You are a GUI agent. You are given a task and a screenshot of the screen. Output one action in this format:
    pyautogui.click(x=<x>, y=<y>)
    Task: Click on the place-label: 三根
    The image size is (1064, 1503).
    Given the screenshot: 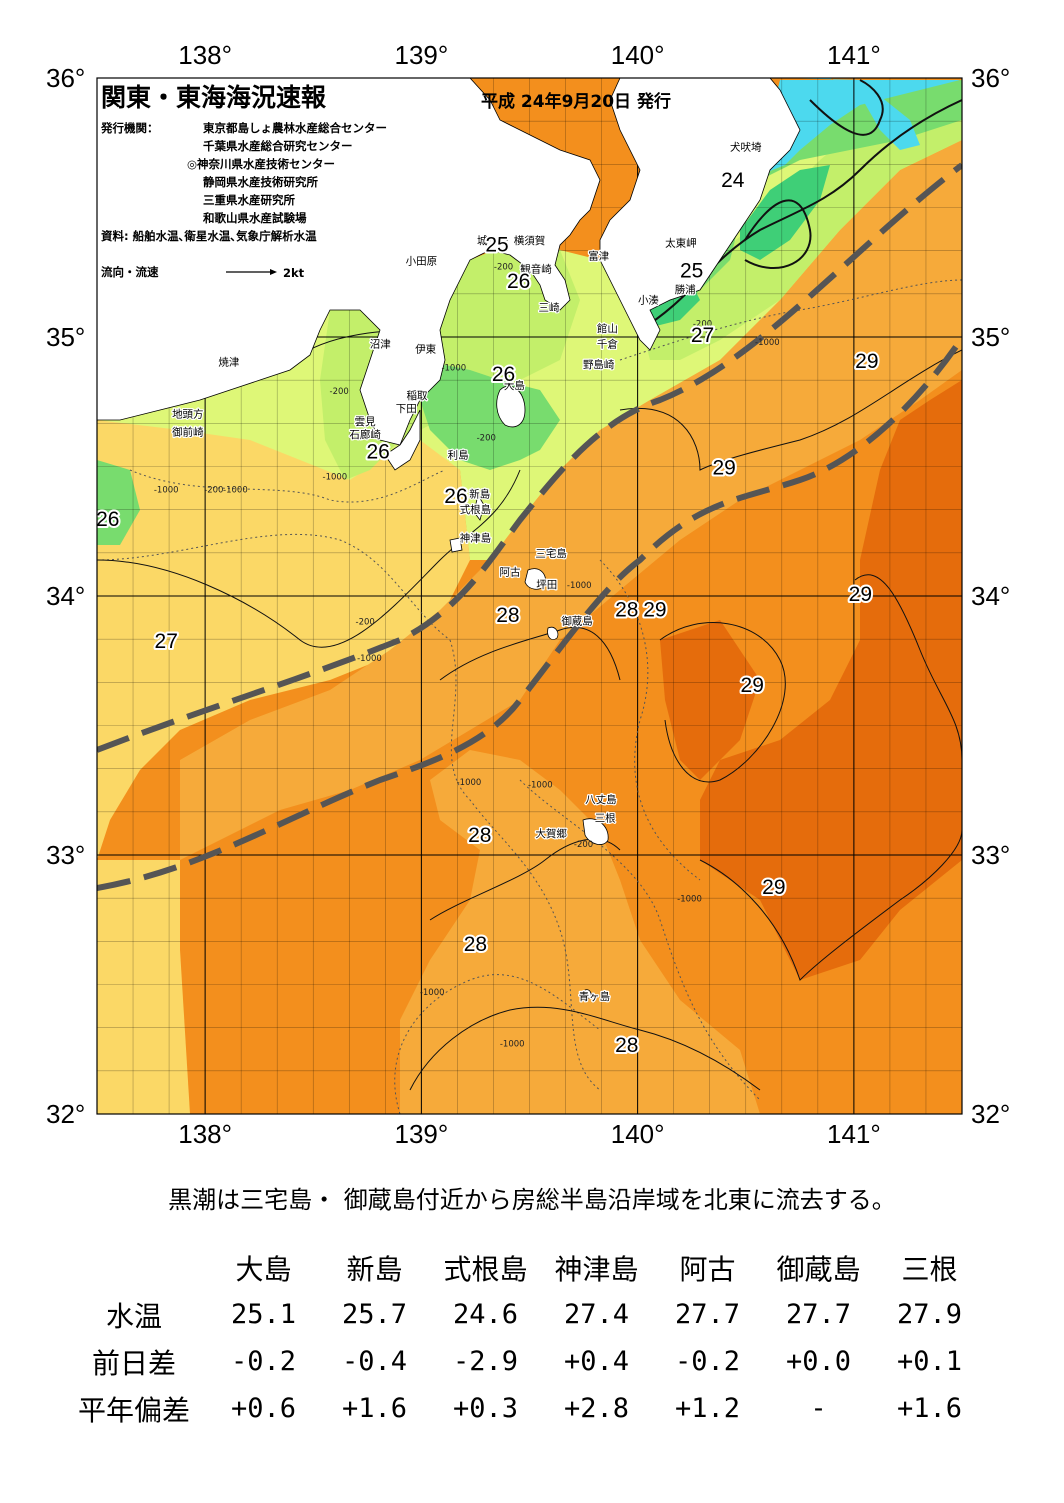 What is the action you would take?
    pyautogui.click(x=605, y=817)
    